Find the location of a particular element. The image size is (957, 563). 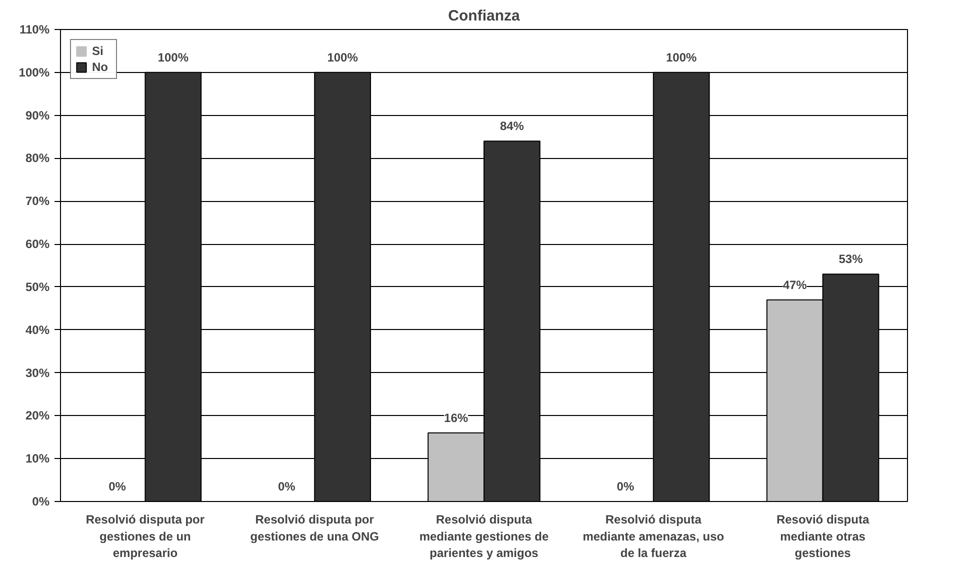

y-tick-label: 0% is located at coordinates (41, 501).